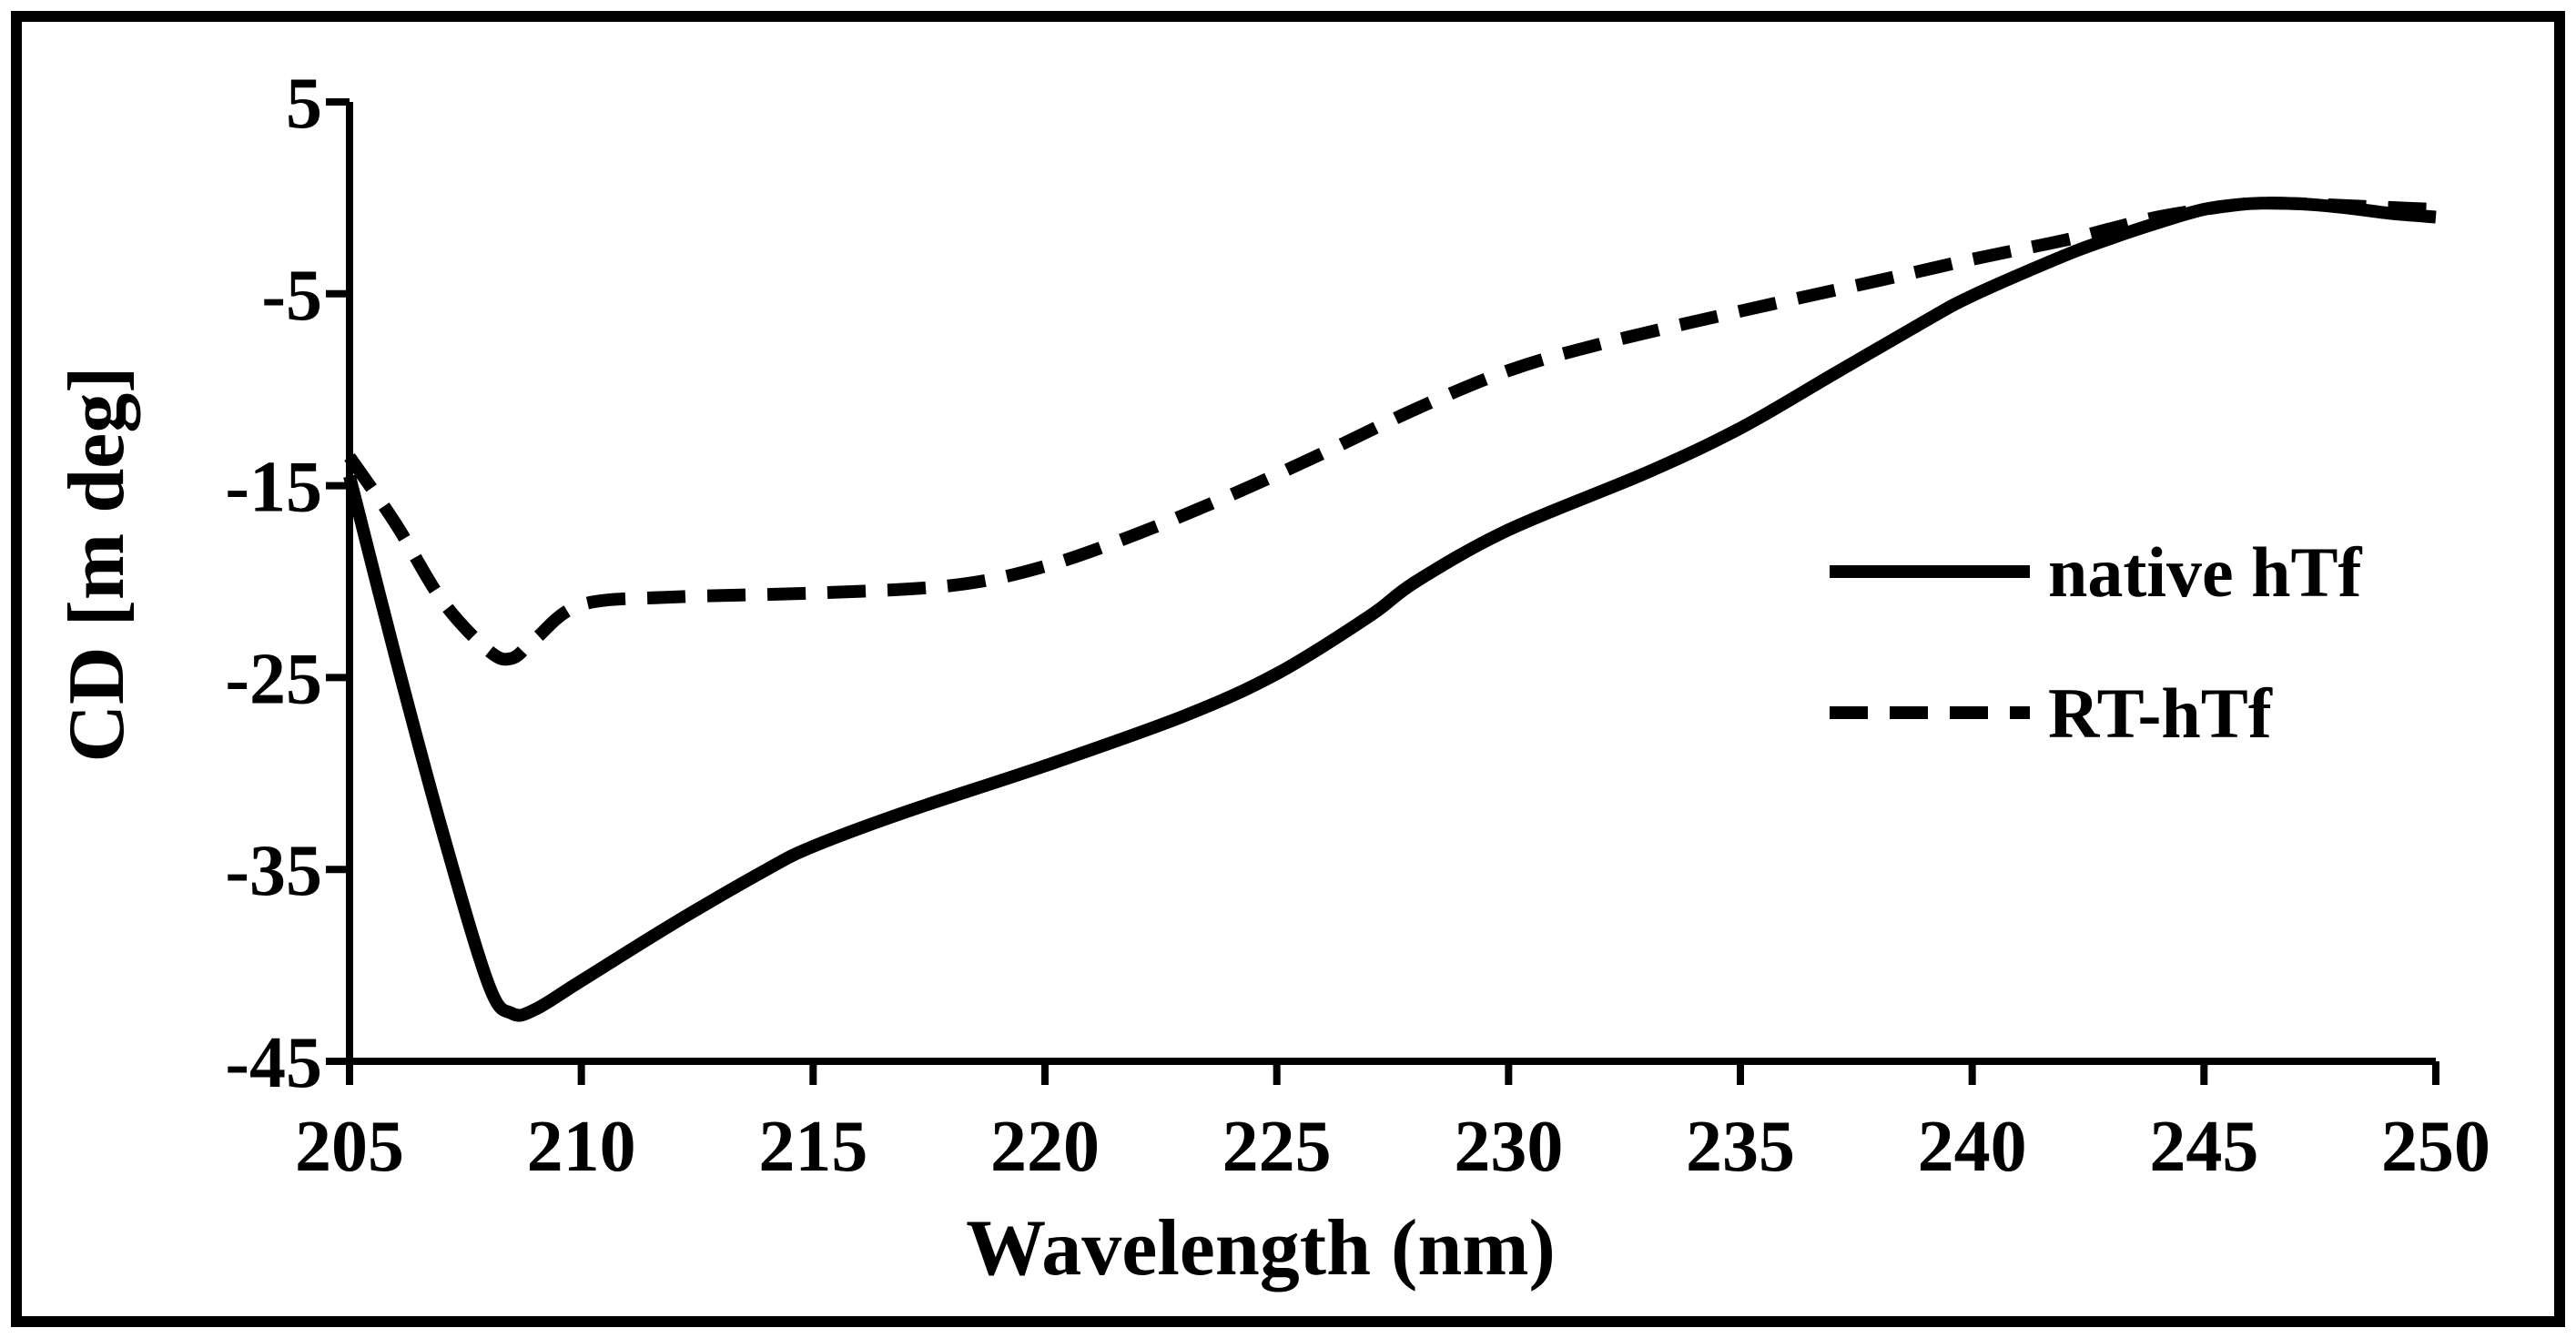  What do you see at coordinates (1508, 1147) in the screenshot?
I see `x-tick-label: 230` at bounding box center [1508, 1147].